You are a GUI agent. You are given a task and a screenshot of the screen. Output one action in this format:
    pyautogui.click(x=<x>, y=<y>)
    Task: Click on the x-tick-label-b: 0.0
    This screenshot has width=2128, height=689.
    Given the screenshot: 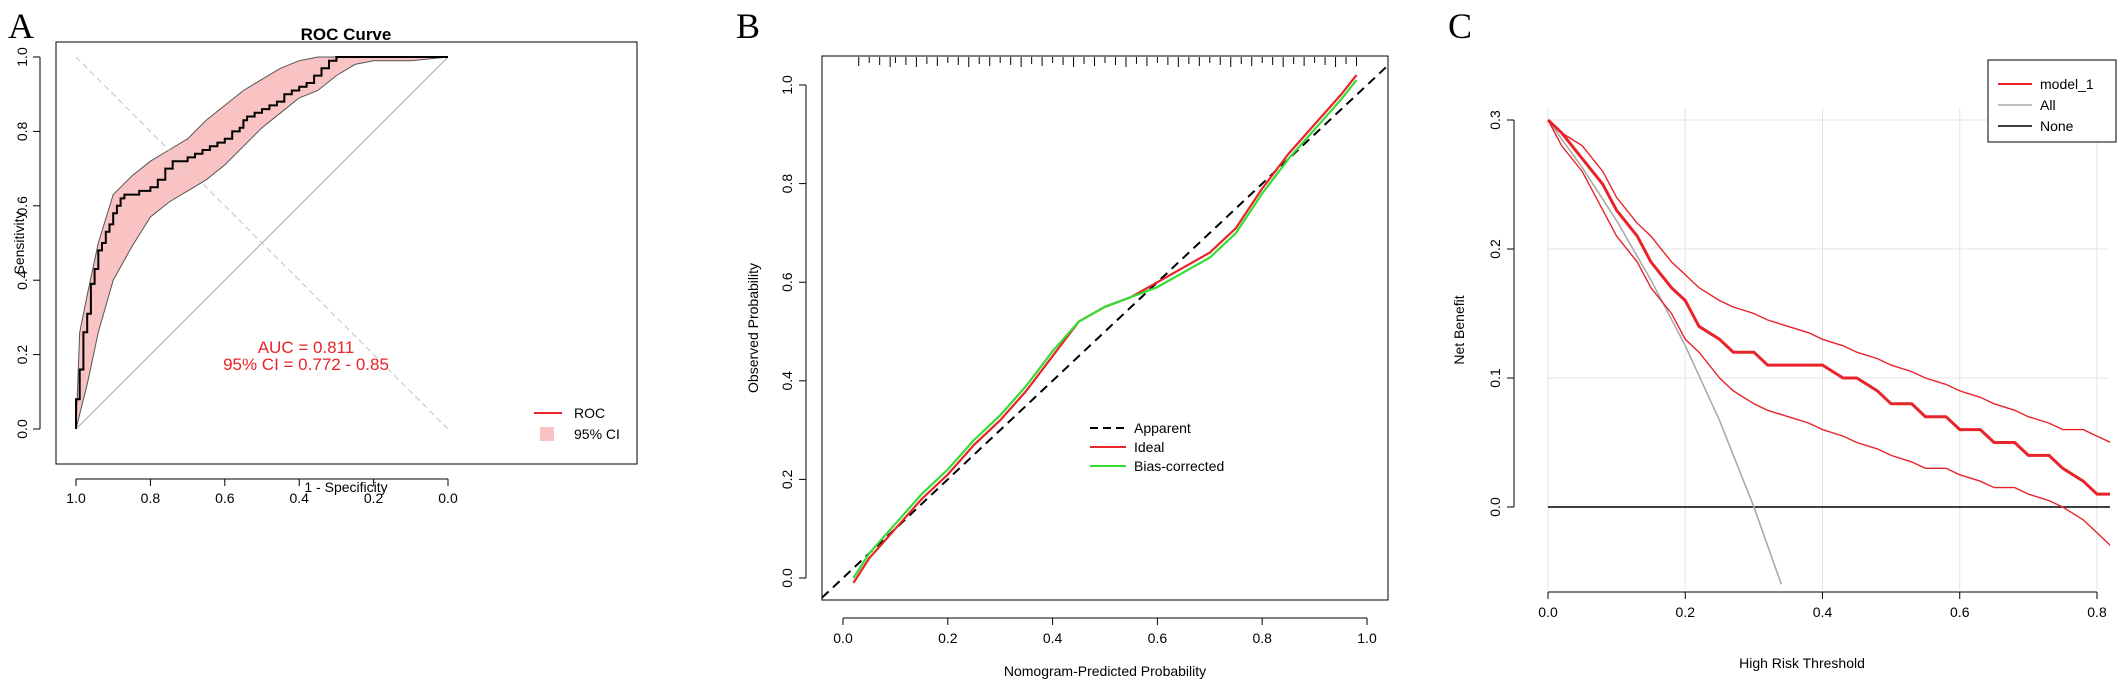 What is the action you would take?
    pyautogui.click(x=843, y=638)
    